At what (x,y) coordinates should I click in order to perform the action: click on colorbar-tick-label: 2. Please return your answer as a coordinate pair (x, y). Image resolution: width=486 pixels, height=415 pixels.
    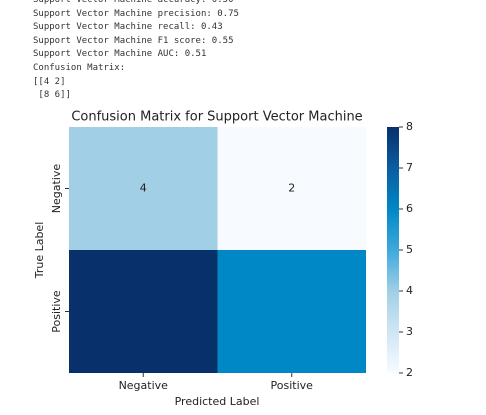
    Looking at the image, I should click on (409, 372).